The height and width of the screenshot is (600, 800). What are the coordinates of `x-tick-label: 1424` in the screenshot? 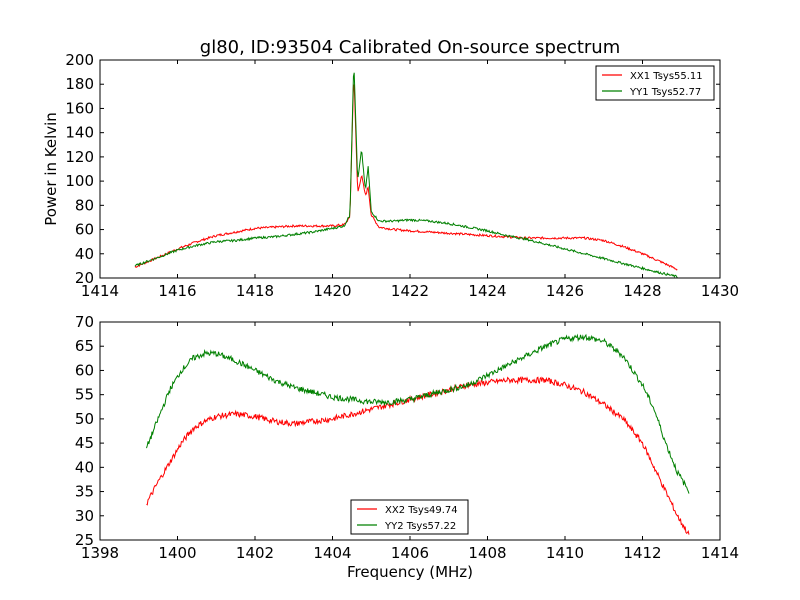 It's located at (487, 291).